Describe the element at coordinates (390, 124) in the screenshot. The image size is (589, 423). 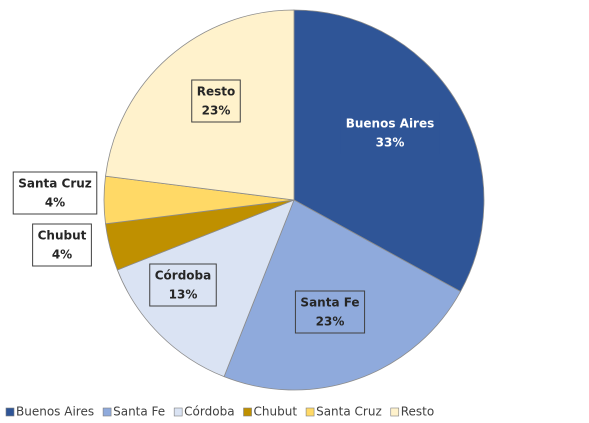
I see `label-category: Buenos Aires` at that location.